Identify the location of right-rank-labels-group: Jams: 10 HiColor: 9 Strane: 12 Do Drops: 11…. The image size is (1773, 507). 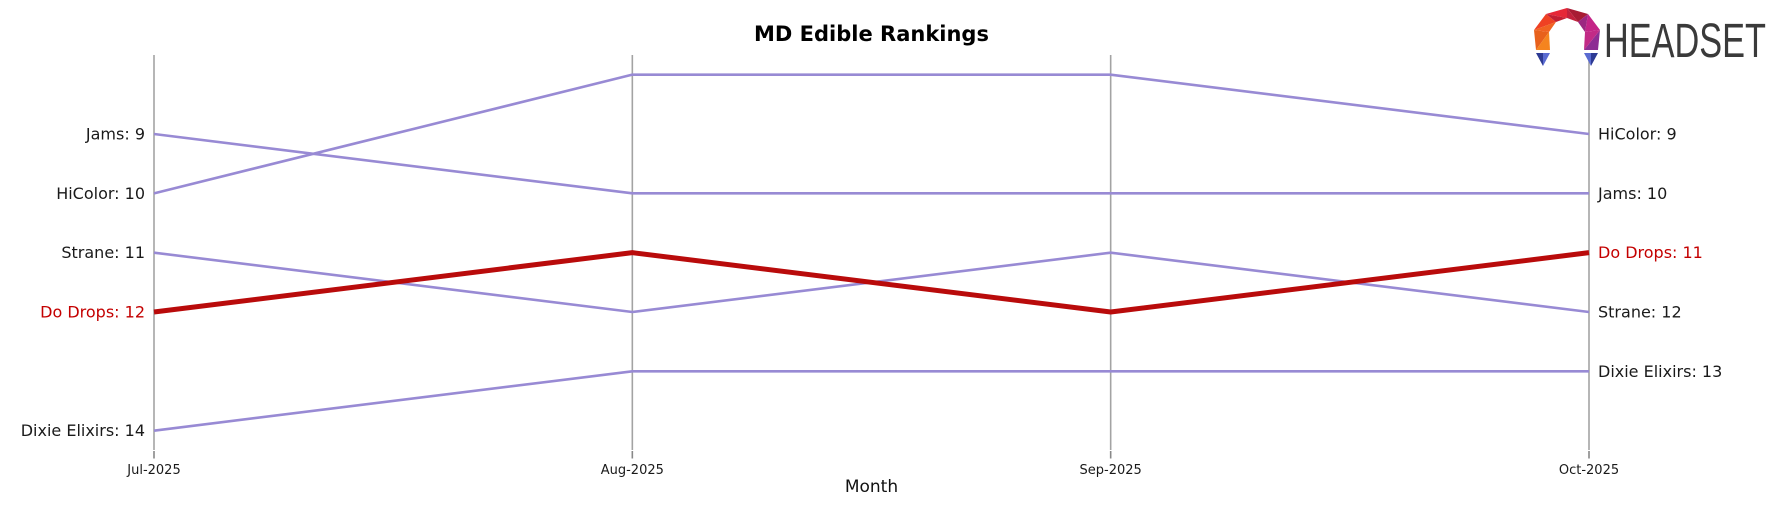
(1659, 253).